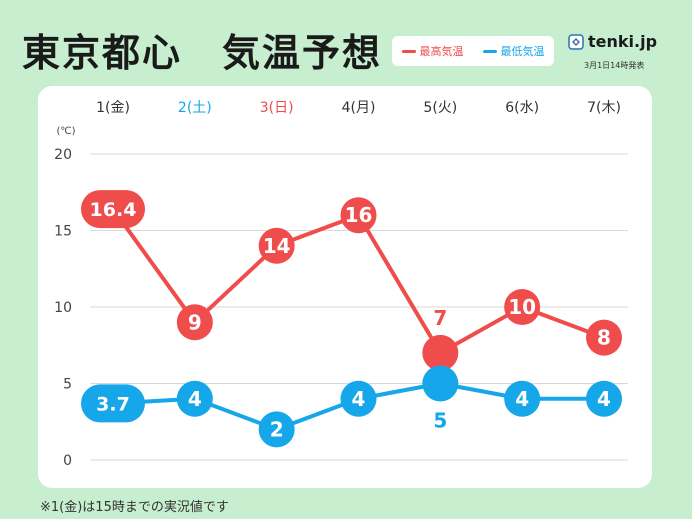  I want to click on high-temp-data-label: 14, so click(277, 246).